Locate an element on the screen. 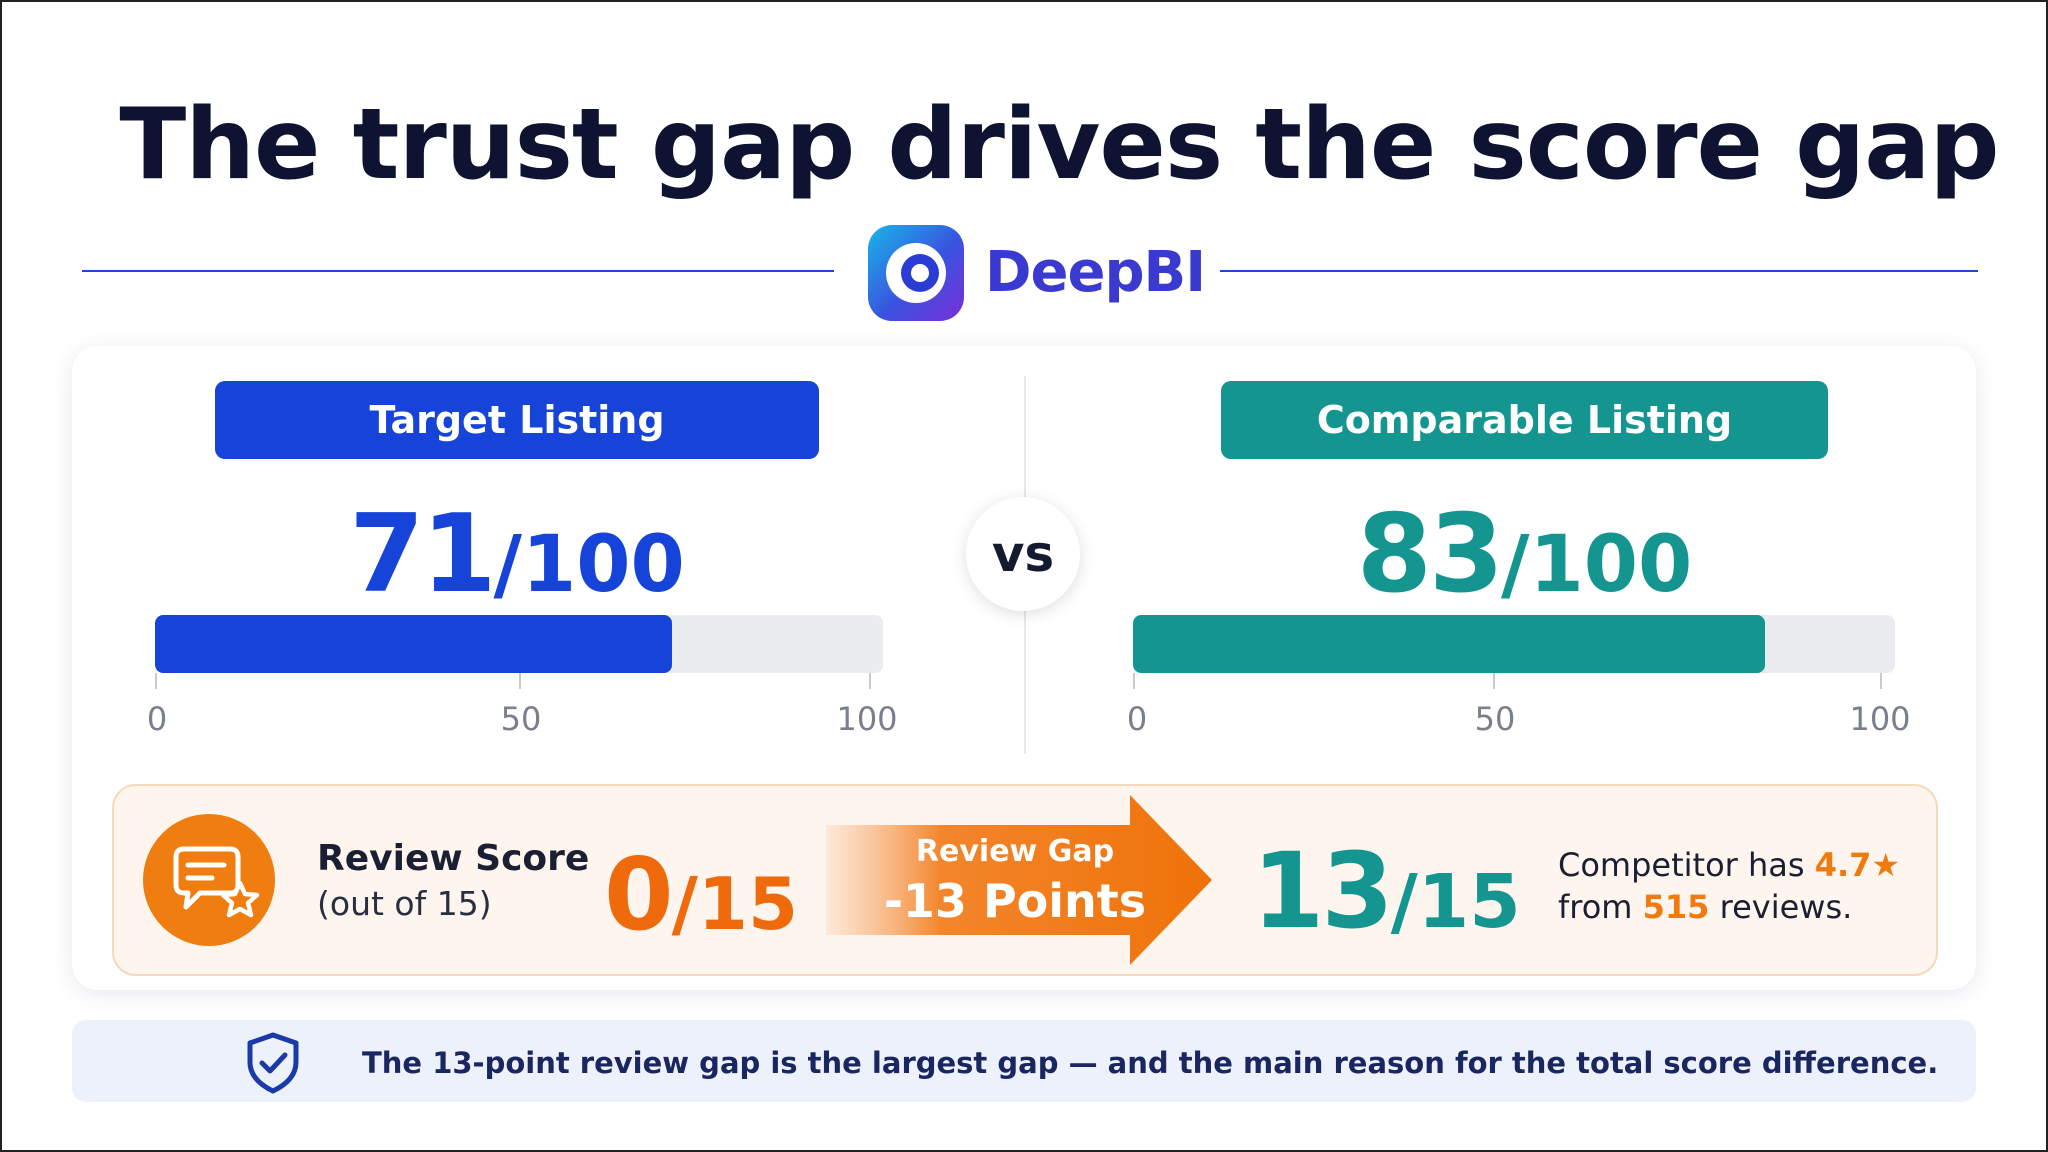 Image resolution: width=2048 pixels, height=1152 pixels. comparable-progress-track is located at coordinates (1514, 644).